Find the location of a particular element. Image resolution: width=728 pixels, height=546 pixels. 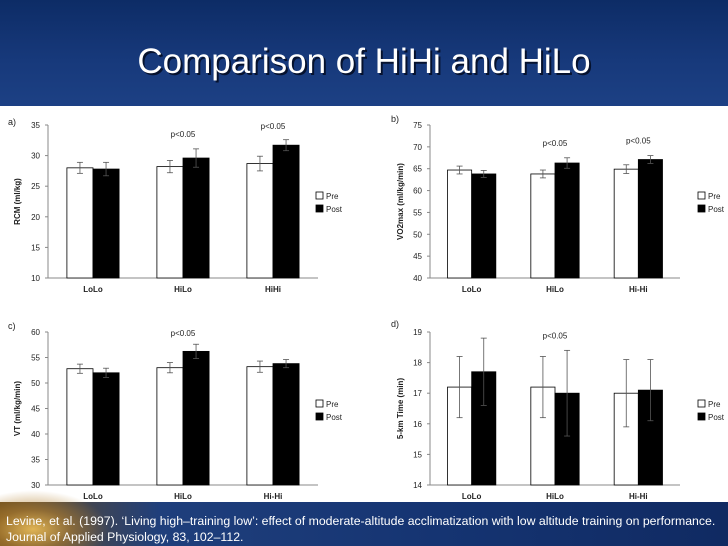

panel-label: d) is located at coordinates (395, 324).